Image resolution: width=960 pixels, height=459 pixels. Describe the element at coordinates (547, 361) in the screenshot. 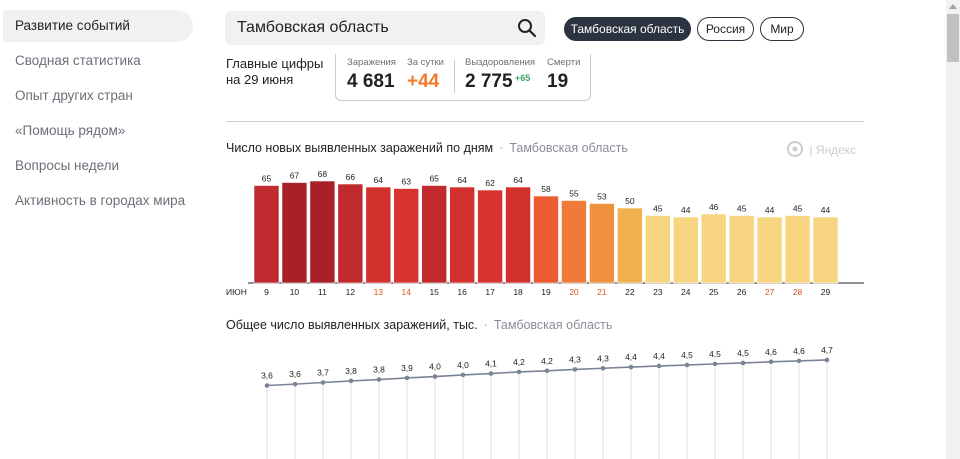

I see `point-value-label: 4,2` at that location.